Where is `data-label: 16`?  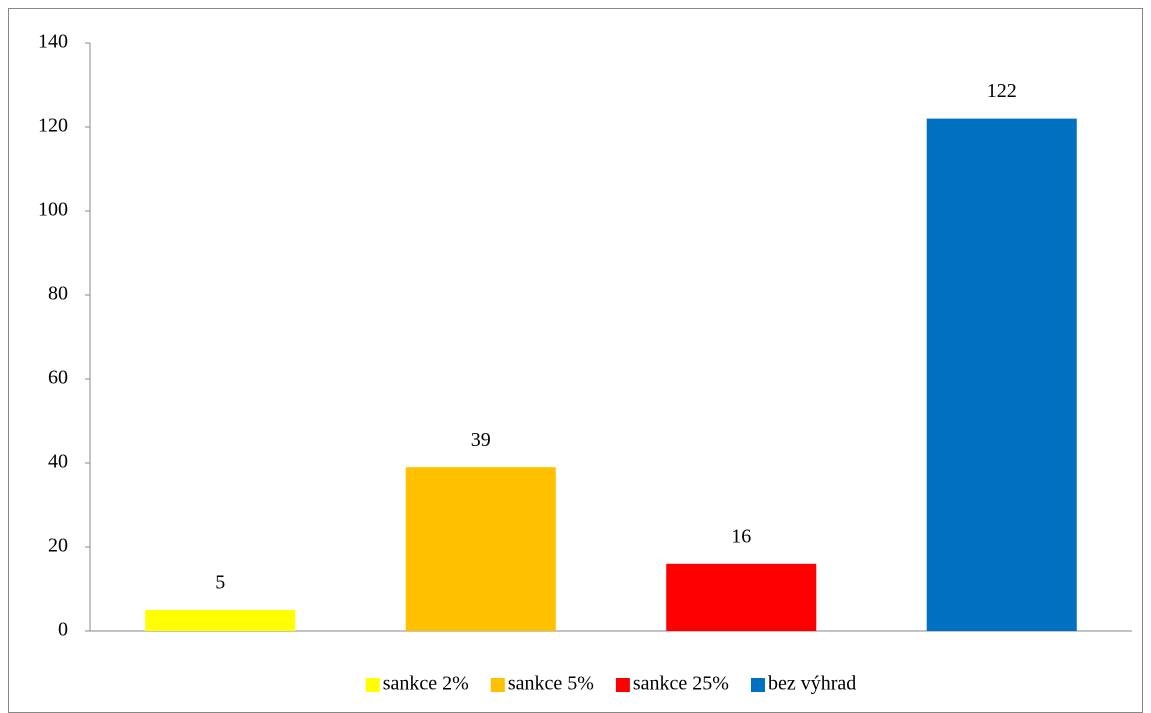 data-label: 16 is located at coordinates (741, 536).